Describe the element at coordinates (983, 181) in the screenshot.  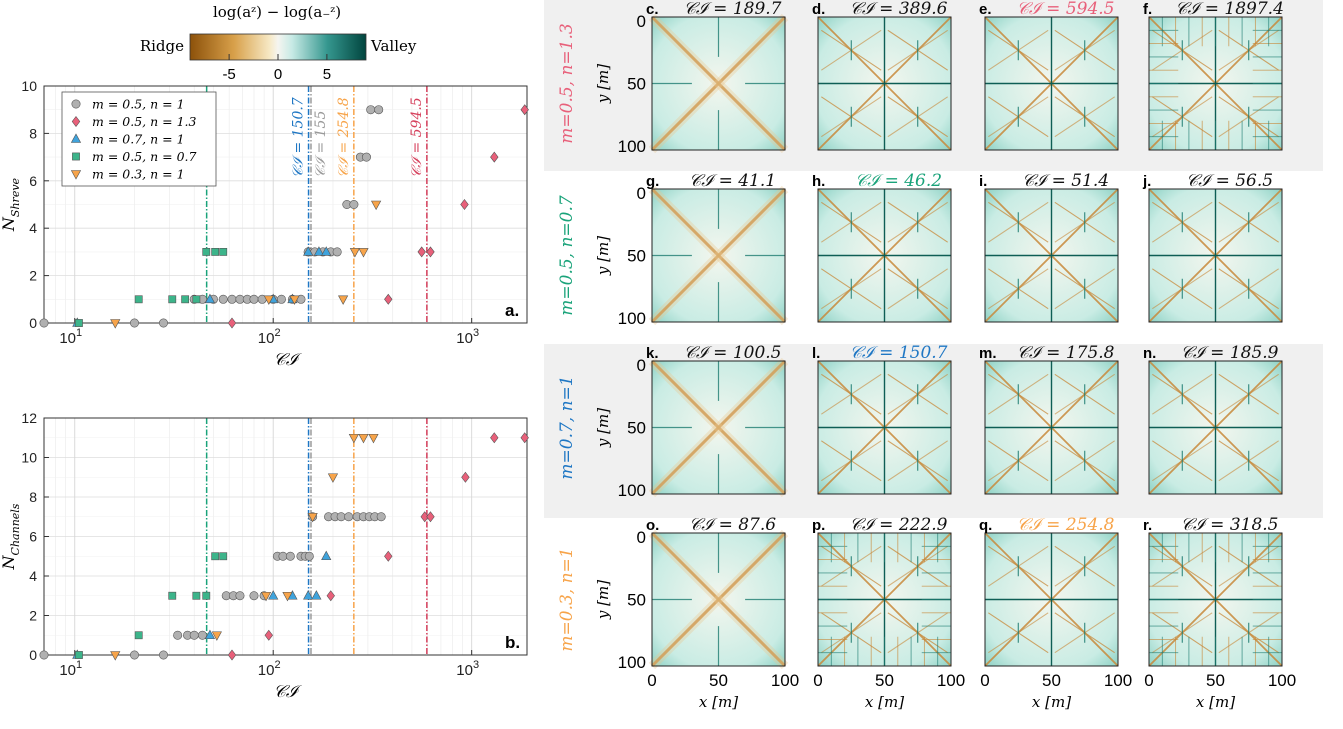
I see `panel-tag: i.` at that location.